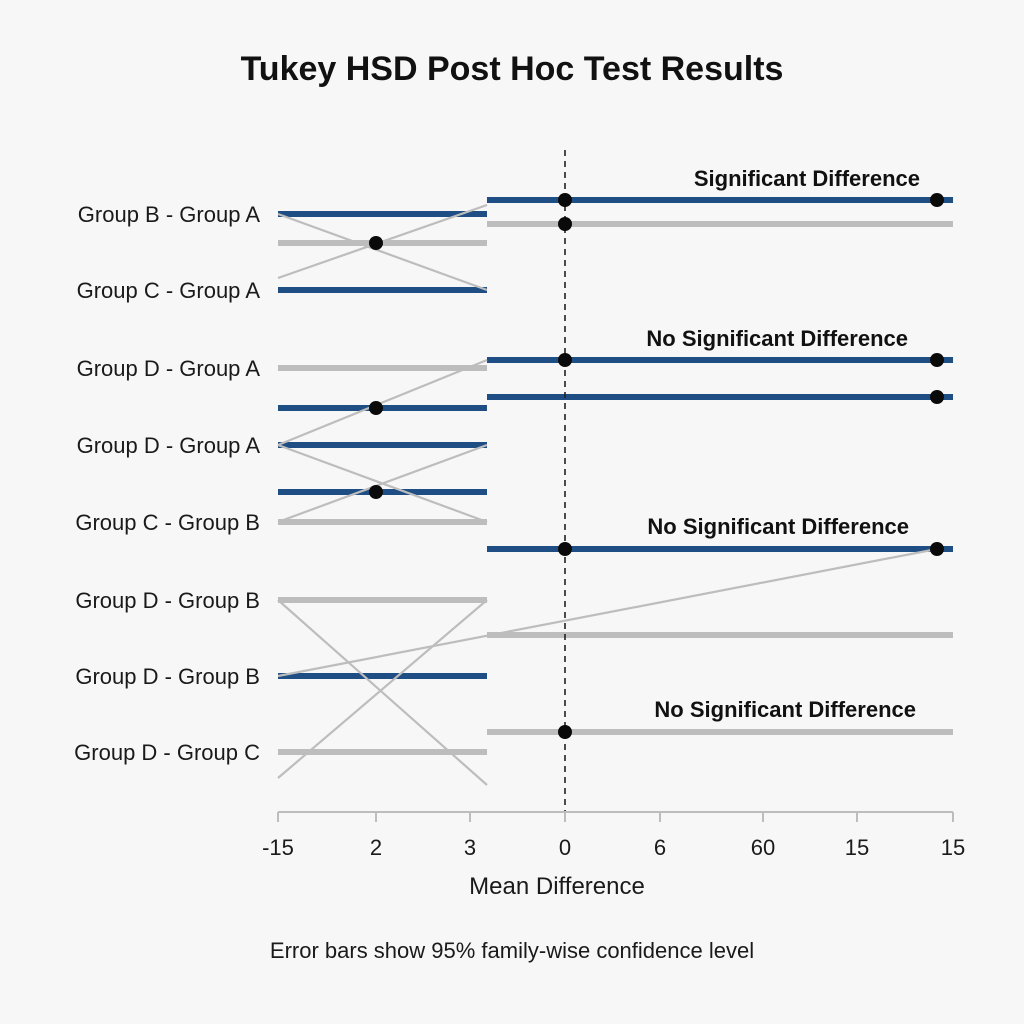 The width and height of the screenshot is (1024, 1024). I want to click on chart-title: Tukey HSD Post Hoc Test Results, so click(512, 69).